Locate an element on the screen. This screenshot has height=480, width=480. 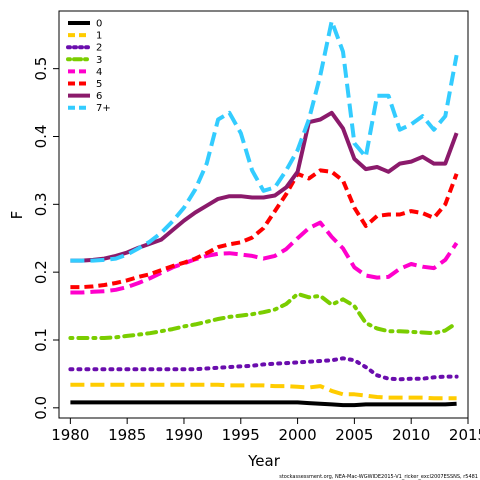
y-axis: 0.0 0.1 0.2 0.3 0.4 0.5 is located at coordinates (45, 238).